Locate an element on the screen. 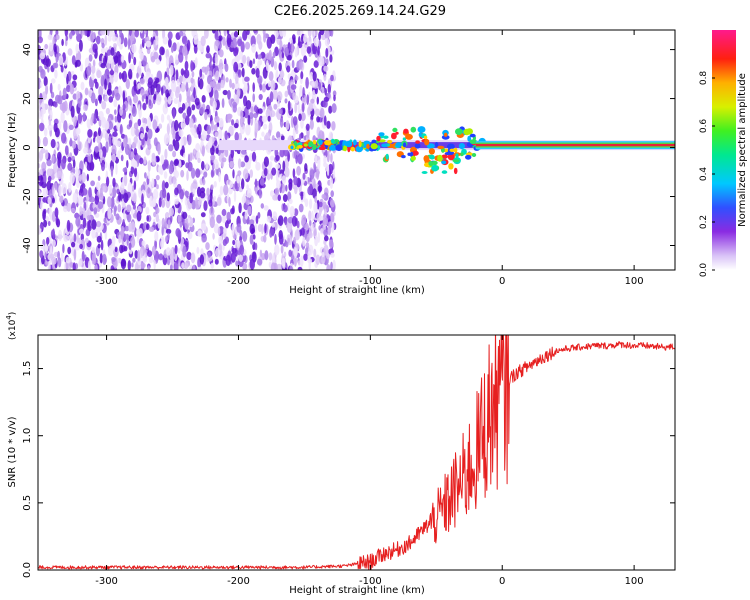 Image resolution: width=750 pixels, height=600 pixels. y-tick-label: 40 is located at coordinates (27, 49).